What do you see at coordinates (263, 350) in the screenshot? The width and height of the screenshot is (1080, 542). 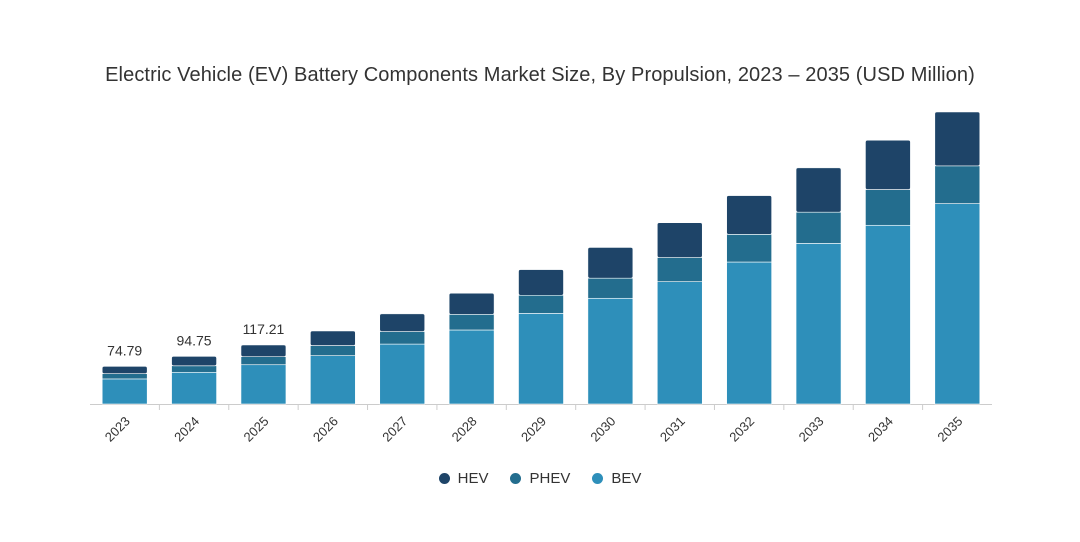 I see `bar-hev-2025` at bounding box center [263, 350].